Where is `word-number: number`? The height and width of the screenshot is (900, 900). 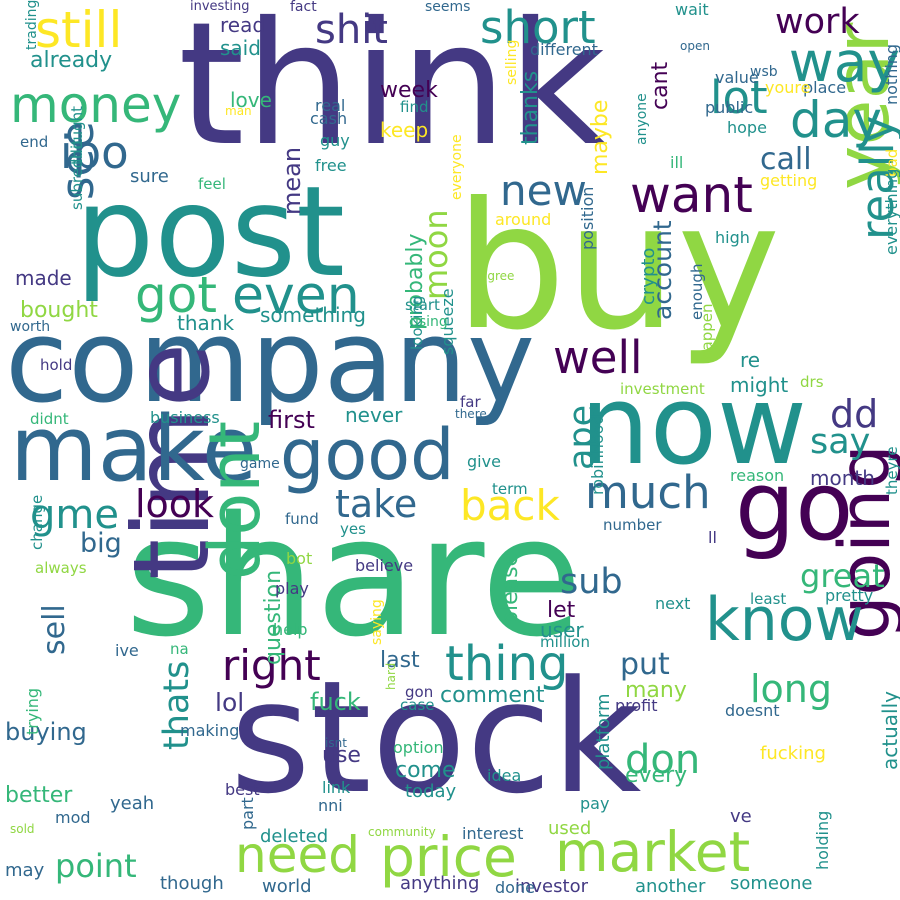 word-number: number is located at coordinates (632, 525).